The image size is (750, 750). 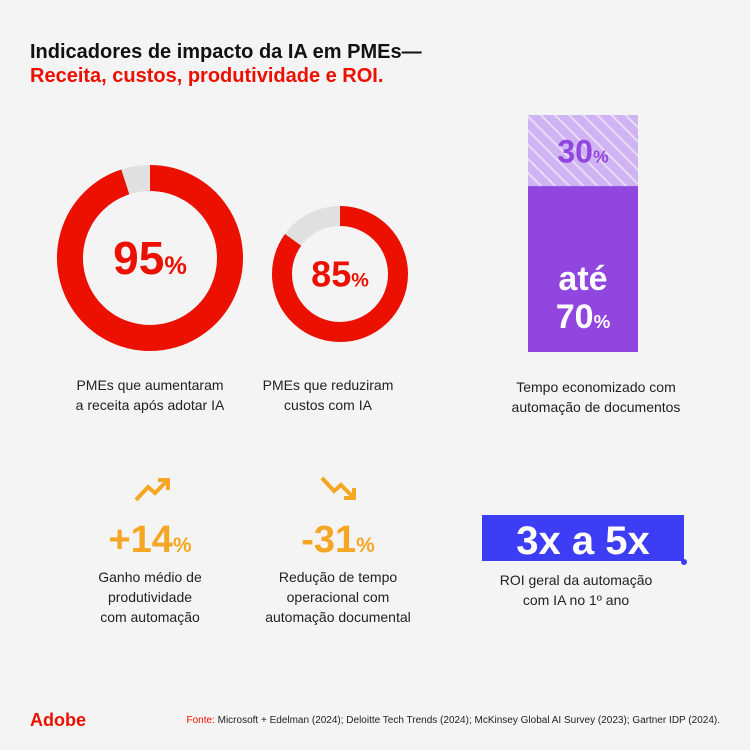 I want to click on stat-value: 70%, so click(x=583, y=317).